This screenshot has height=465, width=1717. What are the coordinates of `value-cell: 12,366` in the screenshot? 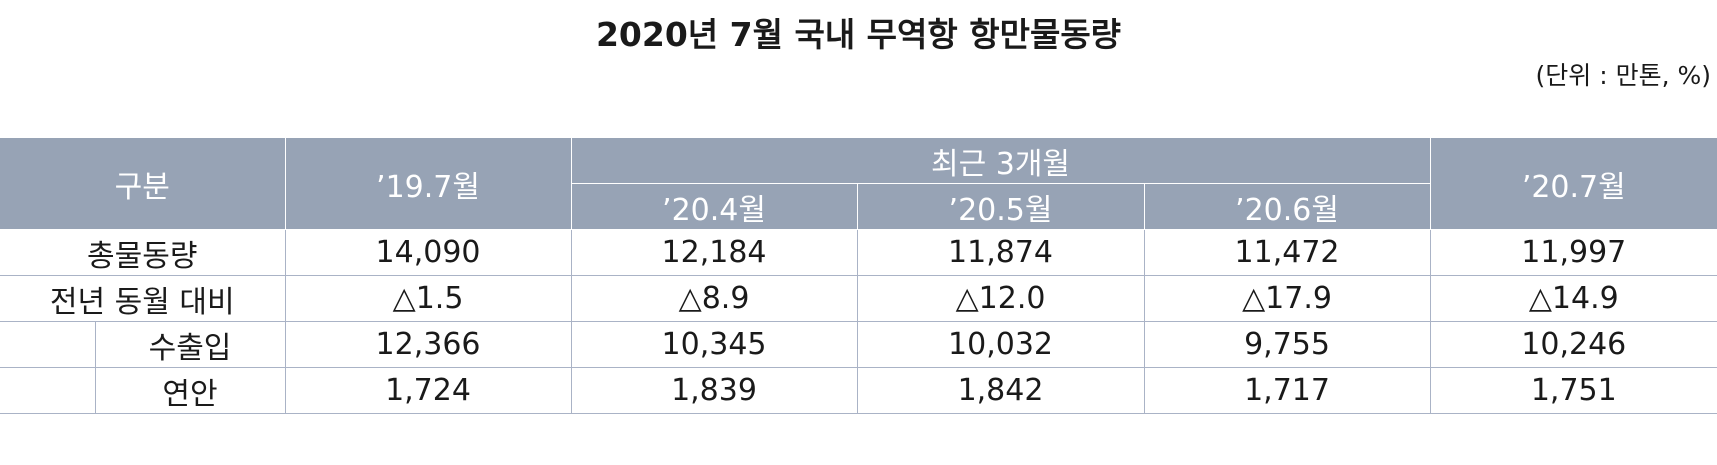 It's located at (428, 344).